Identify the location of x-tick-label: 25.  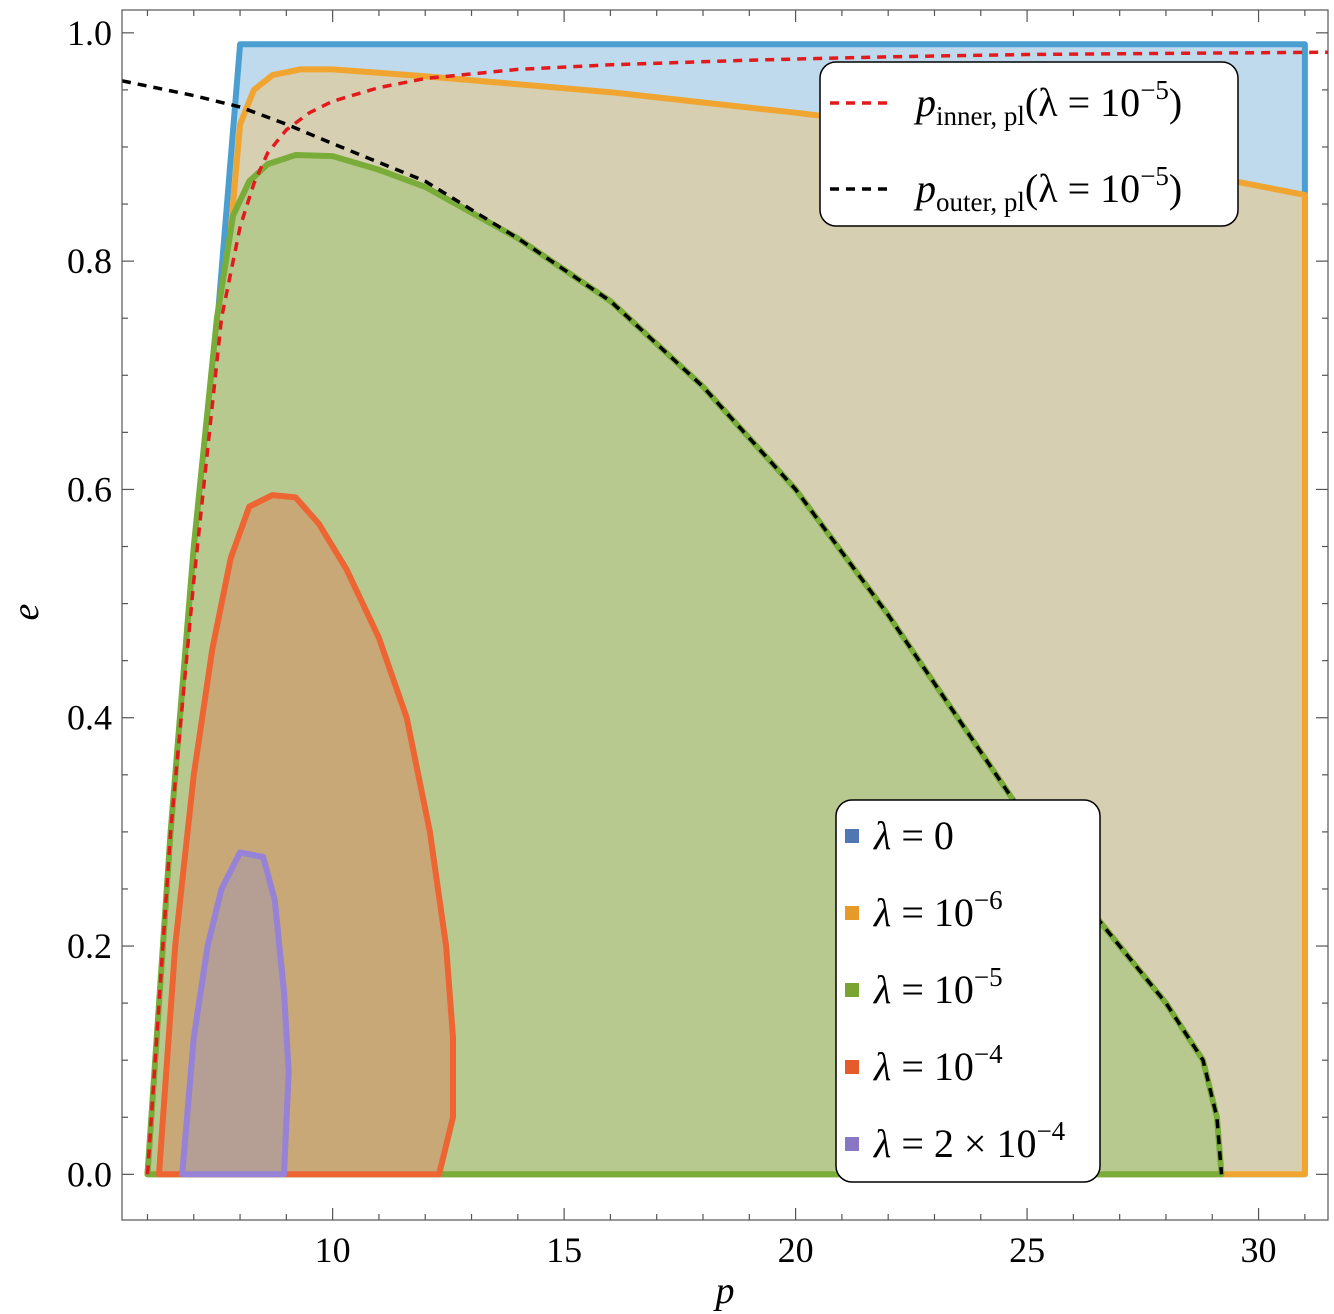
(1027, 1250).